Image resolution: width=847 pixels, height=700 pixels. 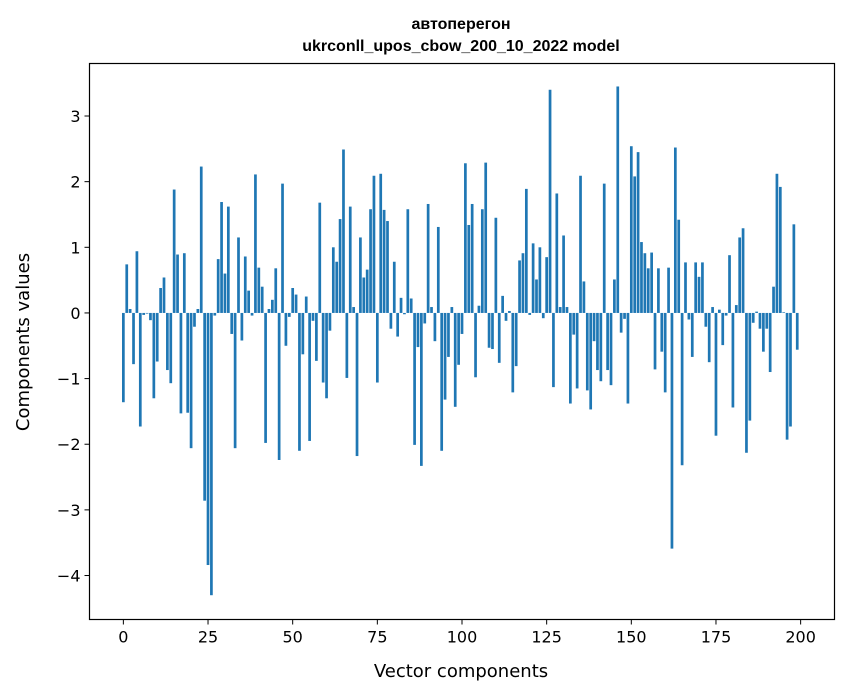 What do you see at coordinates (461, 671) in the screenshot?
I see `x-axis-label: Vector components` at bounding box center [461, 671].